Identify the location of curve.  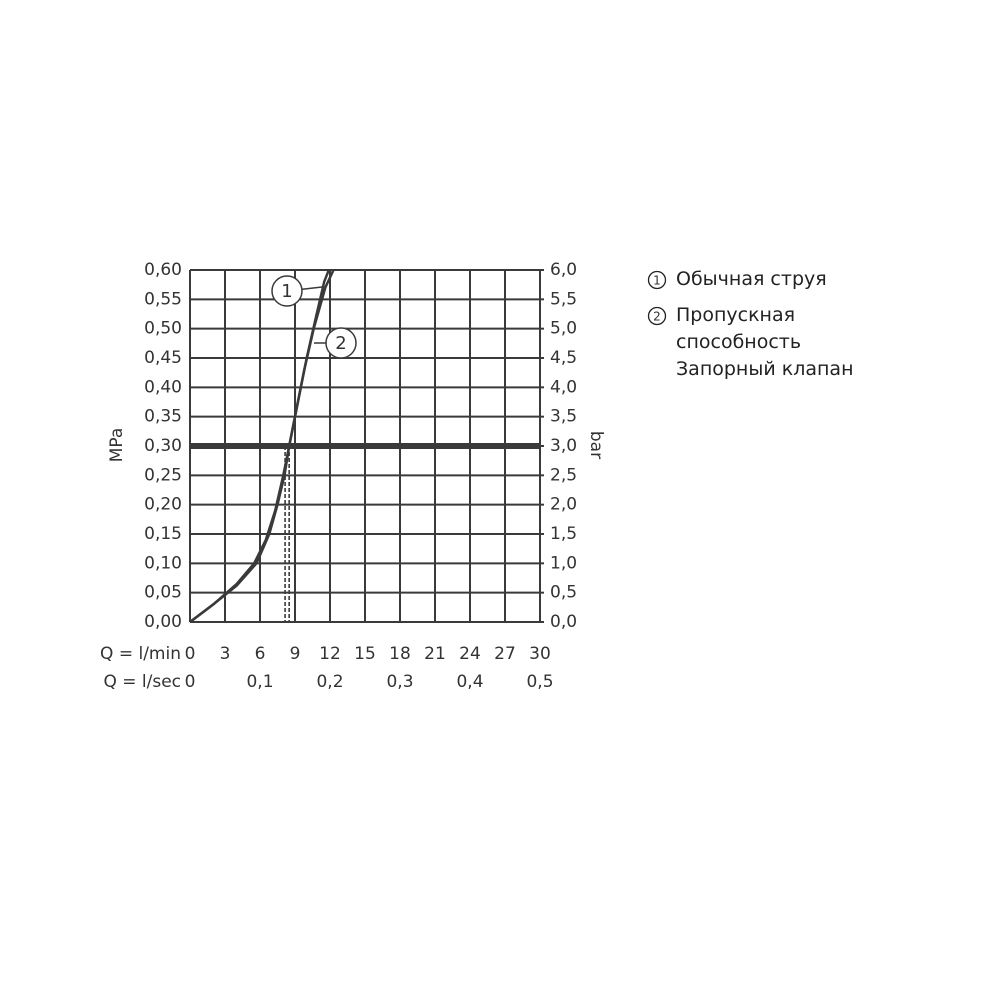
(262, 446).